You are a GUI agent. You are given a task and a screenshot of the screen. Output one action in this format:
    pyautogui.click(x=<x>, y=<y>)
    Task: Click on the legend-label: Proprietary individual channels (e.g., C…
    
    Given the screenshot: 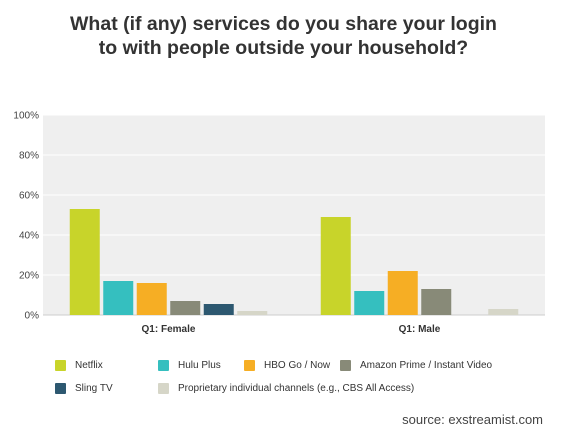 What is the action you would take?
    pyautogui.click(x=296, y=388)
    